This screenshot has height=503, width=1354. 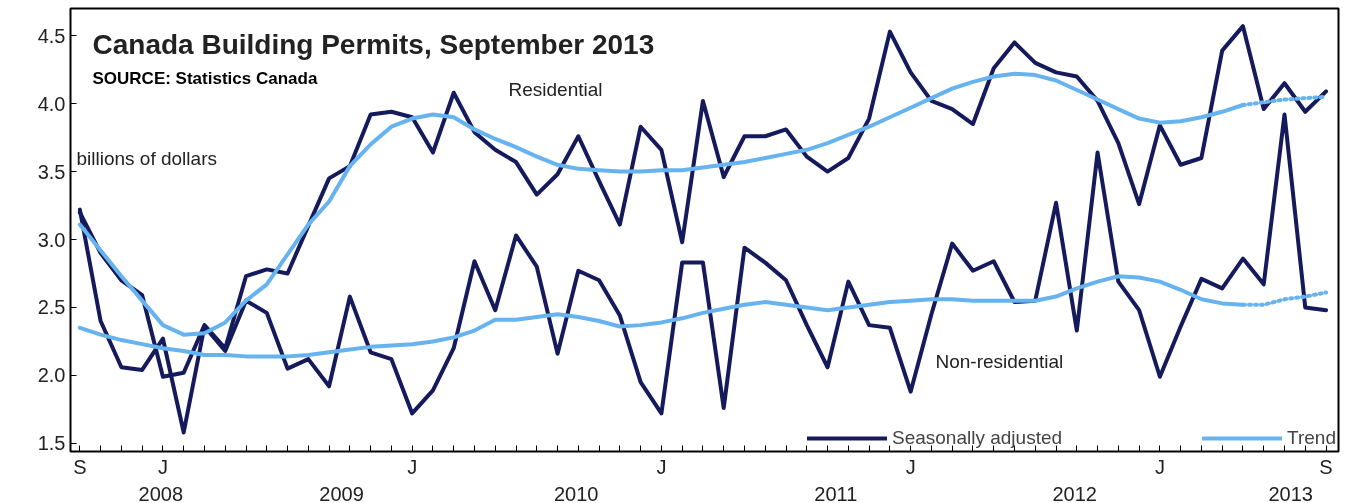 I want to click on annotation: Non-residential, so click(x=999, y=361).